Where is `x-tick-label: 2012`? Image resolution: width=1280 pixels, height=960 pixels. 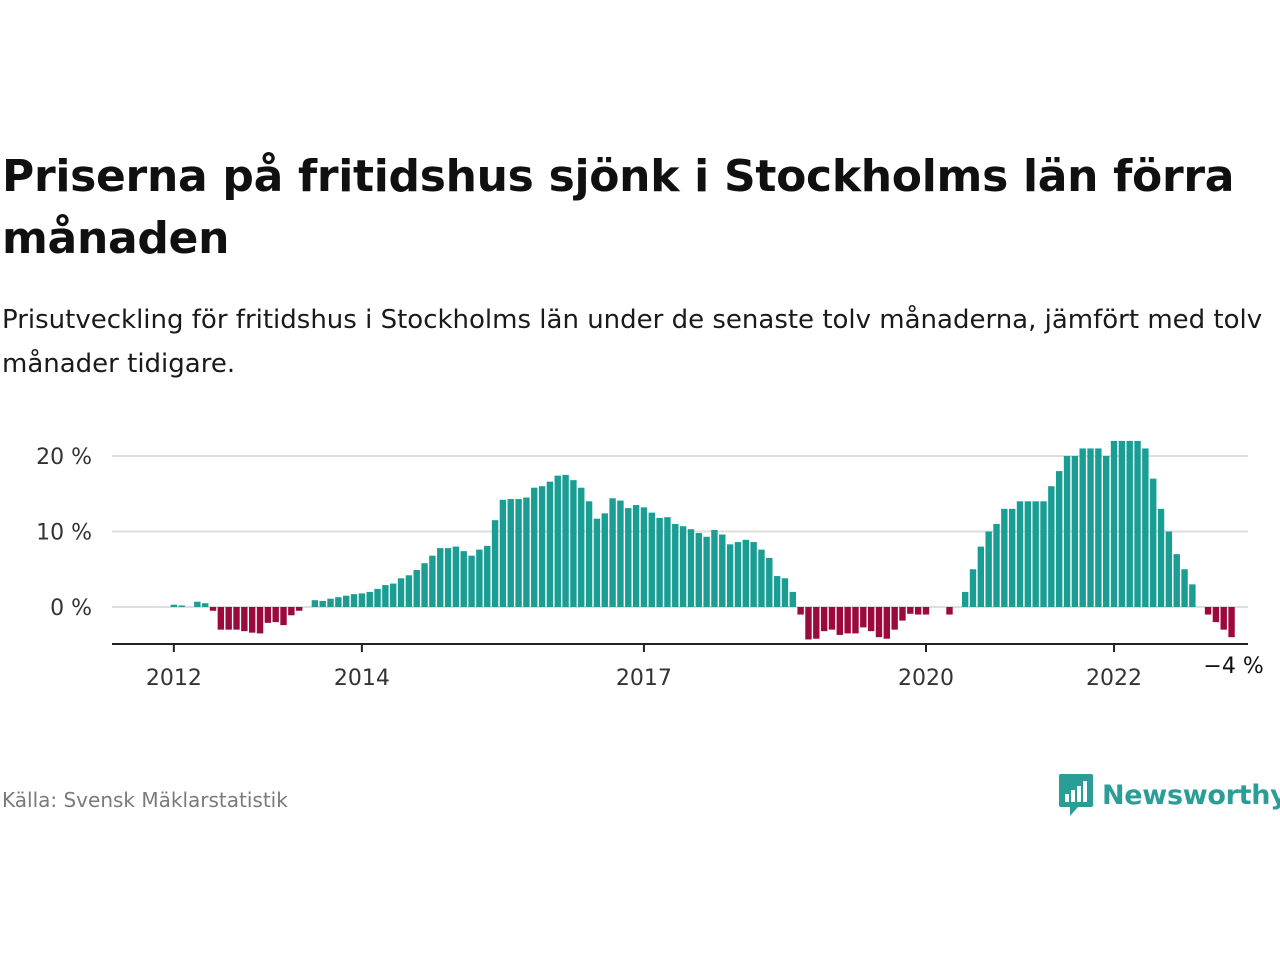 x-tick-label: 2012 is located at coordinates (174, 678).